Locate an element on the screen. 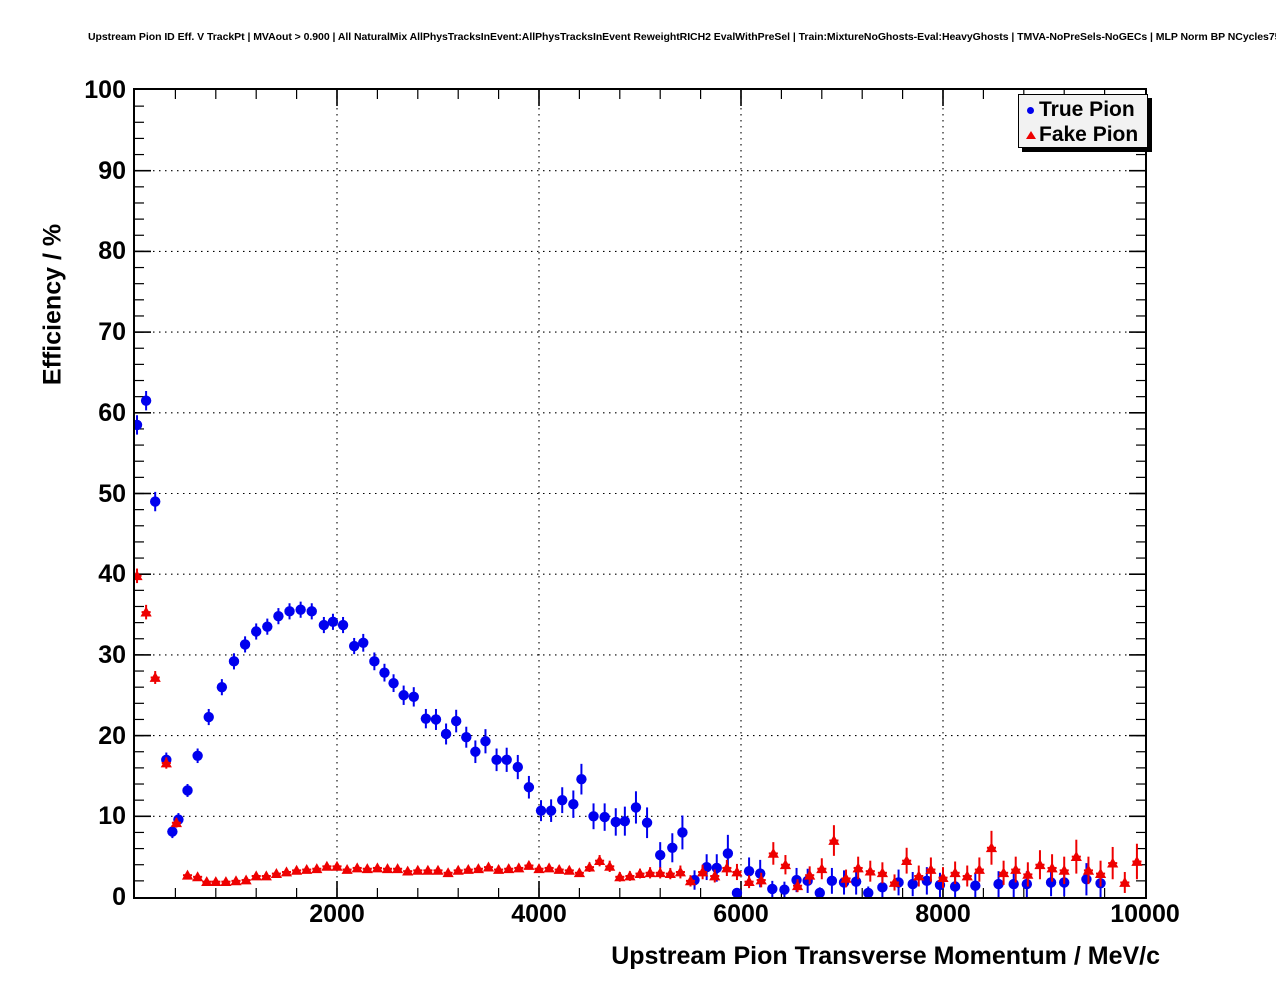  y-tick-label: 40 is located at coordinates (112, 574).